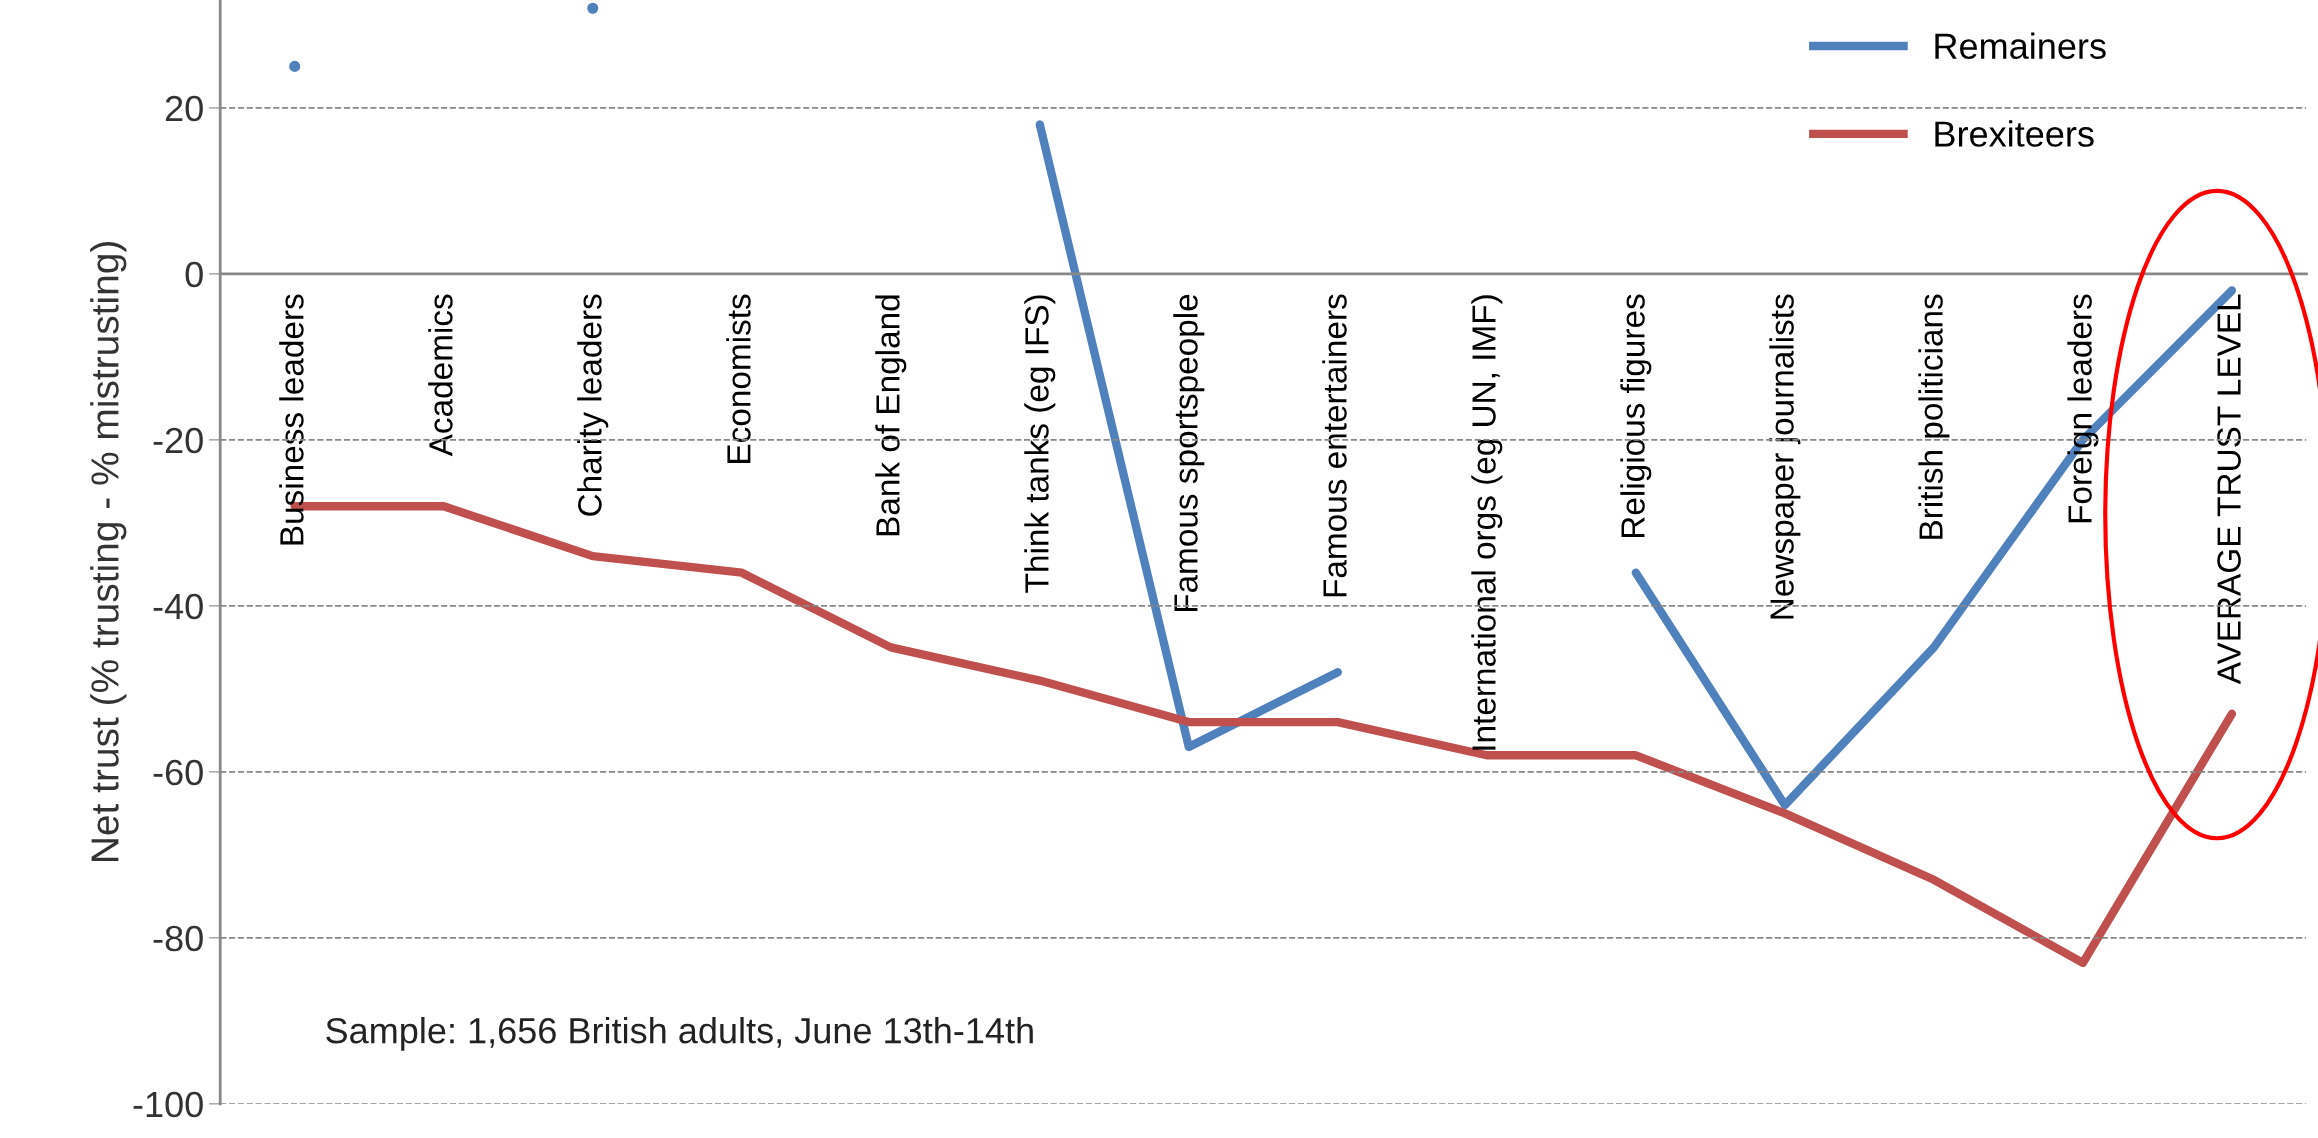  What do you see at coordinates (178, 440) in the screenshot?
I see `y-tick-label: -20` at bounding box center [178, 440].